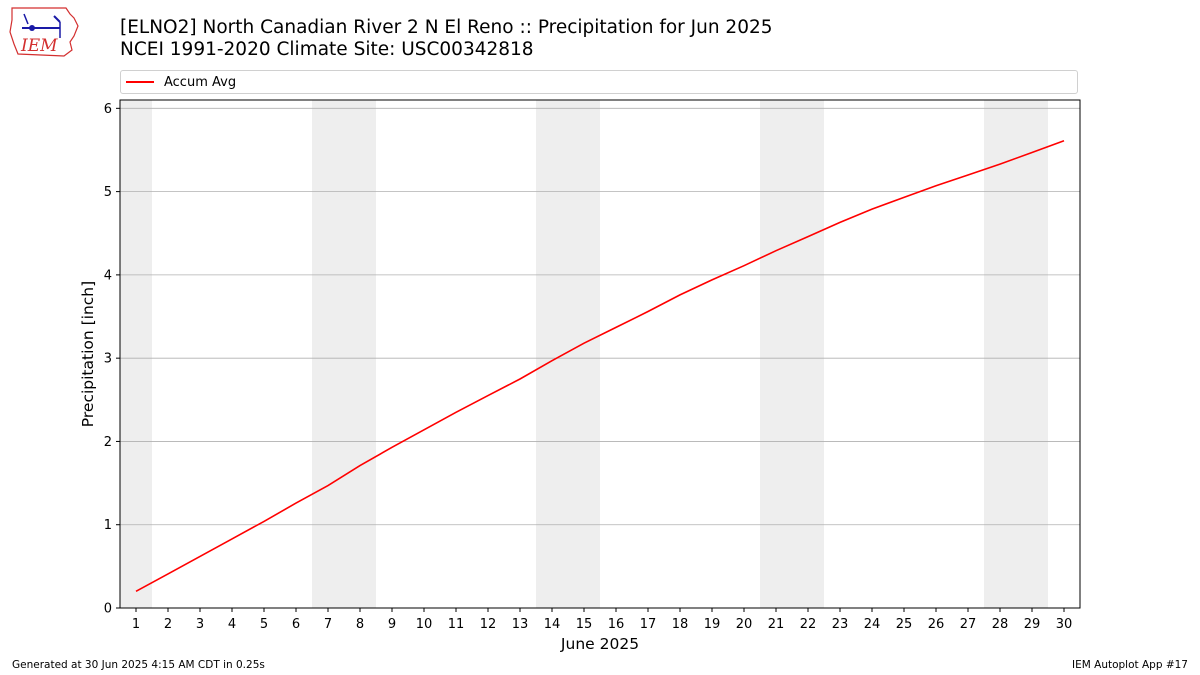 The height and width of the screenshot is (675, 1200). I want to click on x-tick-label: 28, so click(1000, 624).